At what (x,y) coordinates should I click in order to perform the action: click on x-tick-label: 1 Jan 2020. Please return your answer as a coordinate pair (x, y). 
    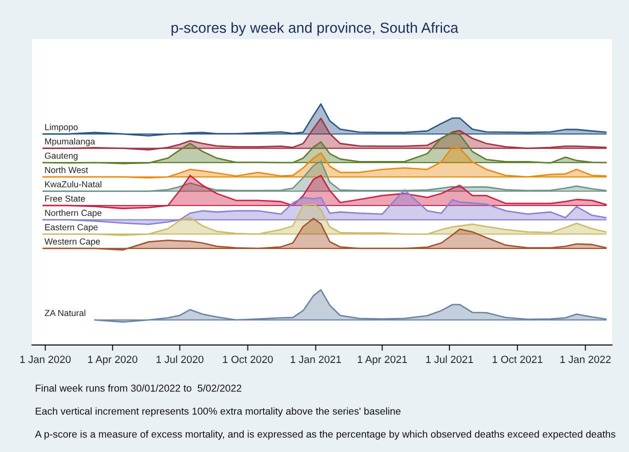
    Looking at the image, I should click on (45, 360).